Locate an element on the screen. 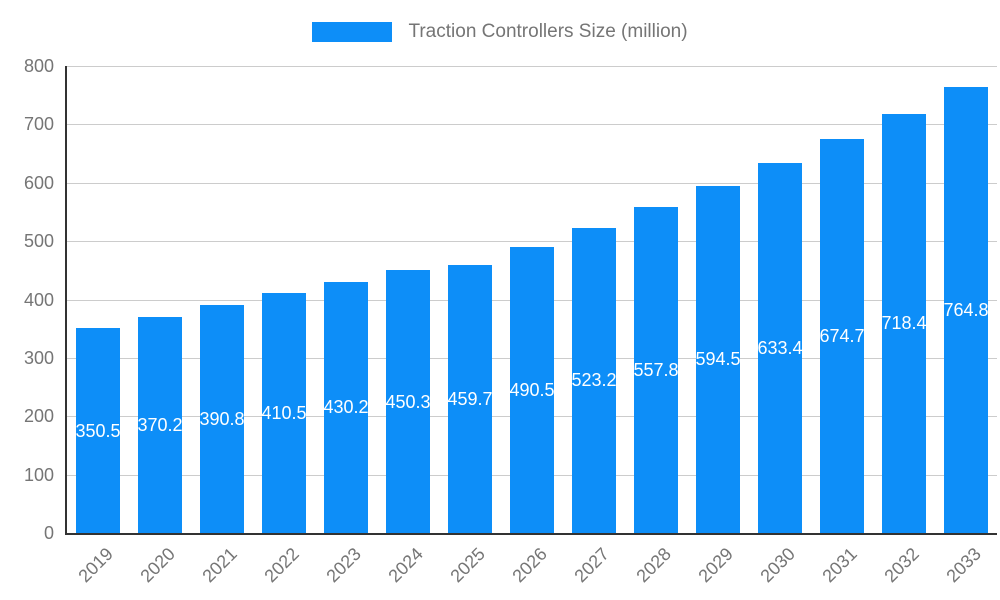  bar-value-label-2033: 764.8 is located at coordinates (966, 309).